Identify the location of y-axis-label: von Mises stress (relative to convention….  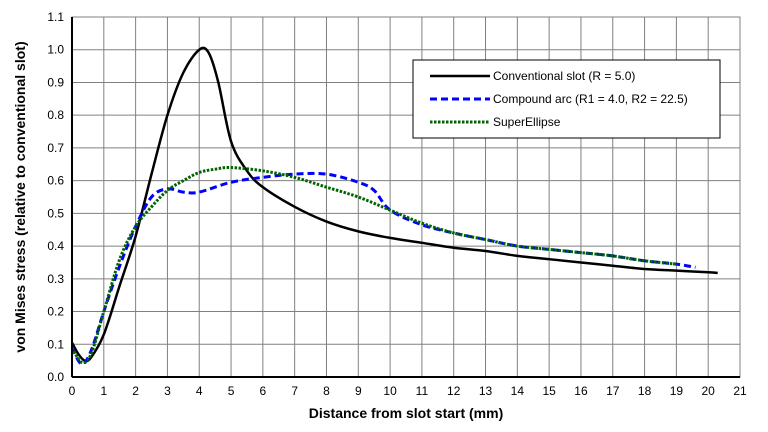
(20, 196).